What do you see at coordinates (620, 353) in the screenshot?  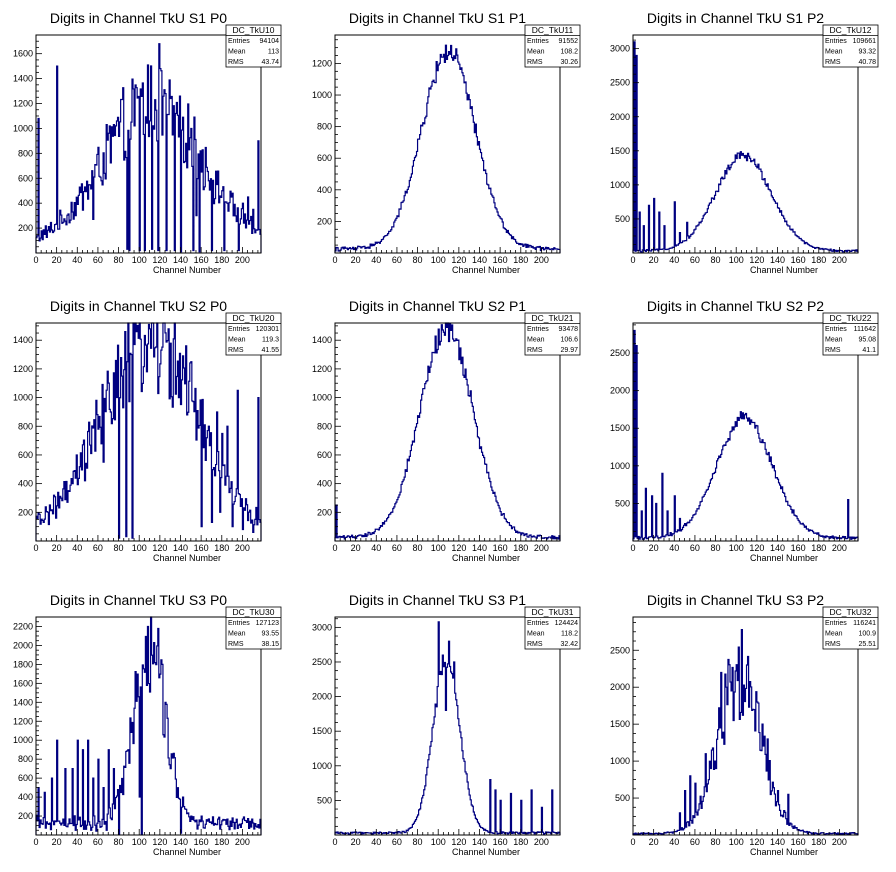 I see `y-tick-label: 2500` at bounding box center [620, 353].